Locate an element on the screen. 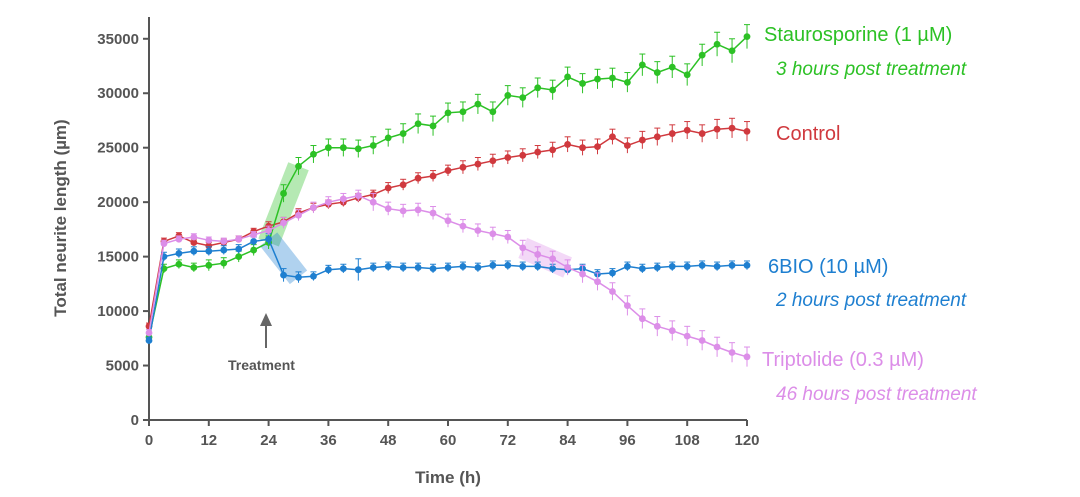 The image size is (1080, 497). y-tick-label: 10000 is located at coordinates (118, 311).